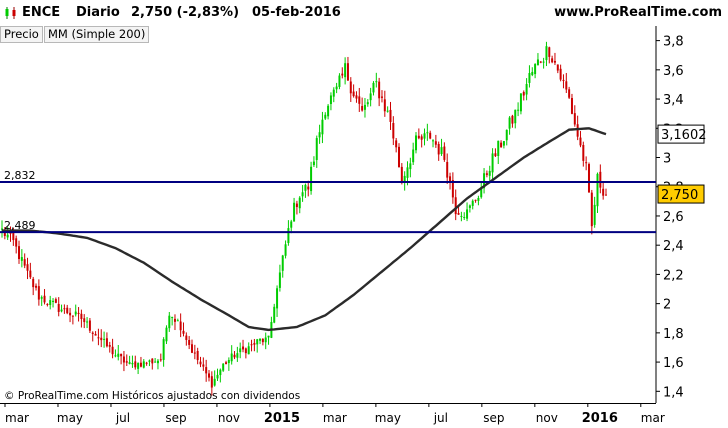 This screenshot has width=728, height=428. What do you see at coordinates (493, 418) in the screenshot?
I see `x-tick-label: sep` at bounding box center [493, 418].